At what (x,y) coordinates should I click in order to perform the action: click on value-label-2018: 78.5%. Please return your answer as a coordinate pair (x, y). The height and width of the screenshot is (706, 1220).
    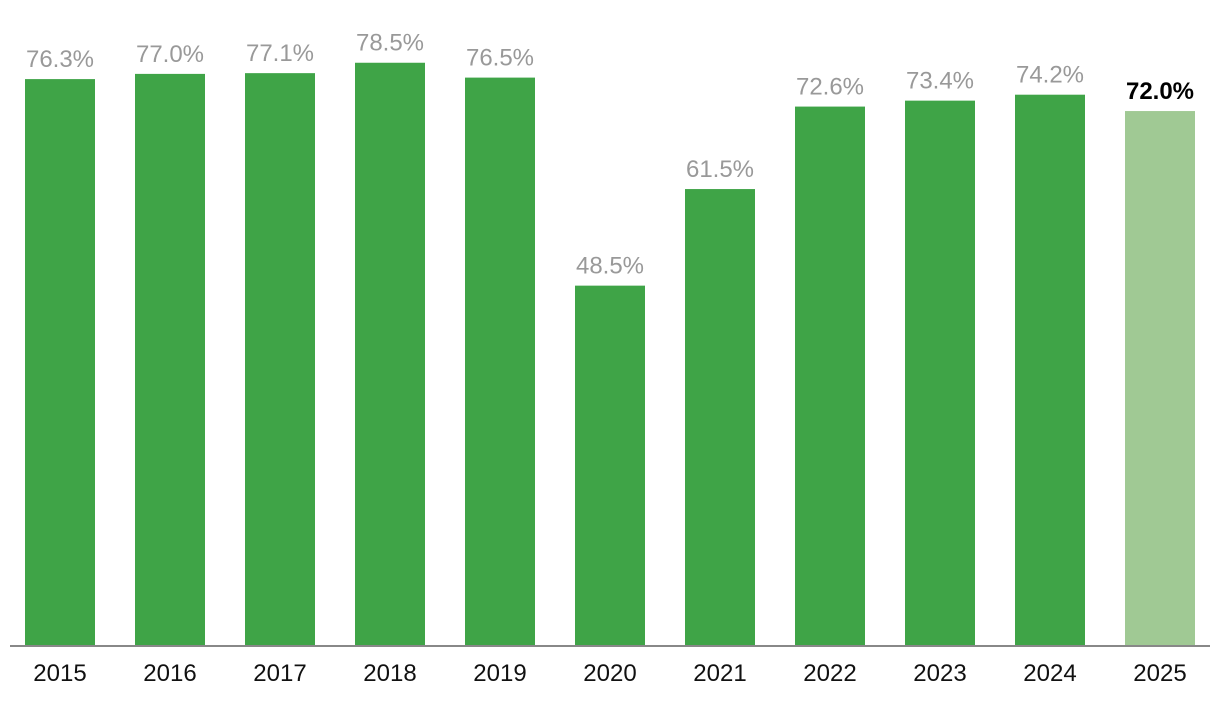
    Looking at the image, I should click on (390, 43).